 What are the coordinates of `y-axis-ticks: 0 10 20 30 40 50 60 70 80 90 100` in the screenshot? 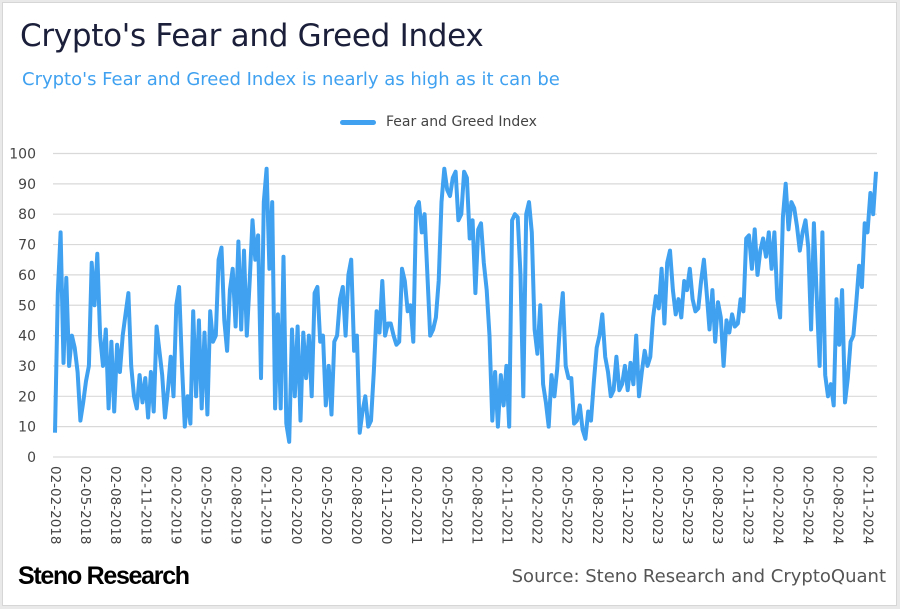 It's located at (22, 307).